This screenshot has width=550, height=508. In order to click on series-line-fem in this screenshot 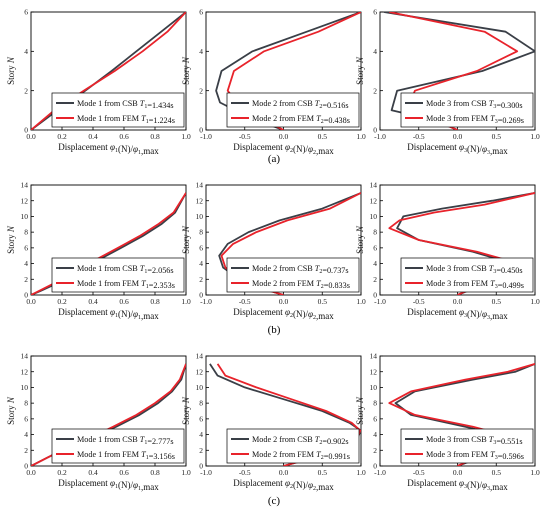, I will do `click(108, 243)`.